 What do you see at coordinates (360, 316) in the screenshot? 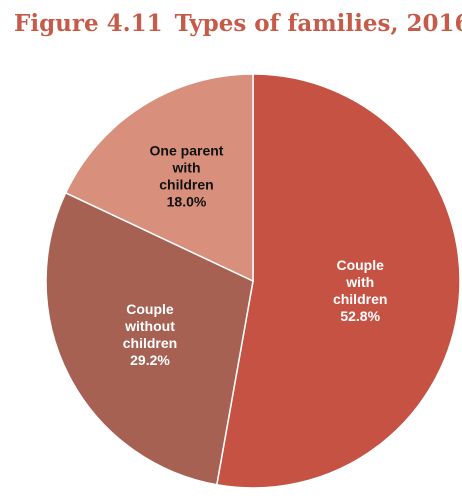
I see `pie-slice-value-label: 52.8%` at bounding box center [360, 316].